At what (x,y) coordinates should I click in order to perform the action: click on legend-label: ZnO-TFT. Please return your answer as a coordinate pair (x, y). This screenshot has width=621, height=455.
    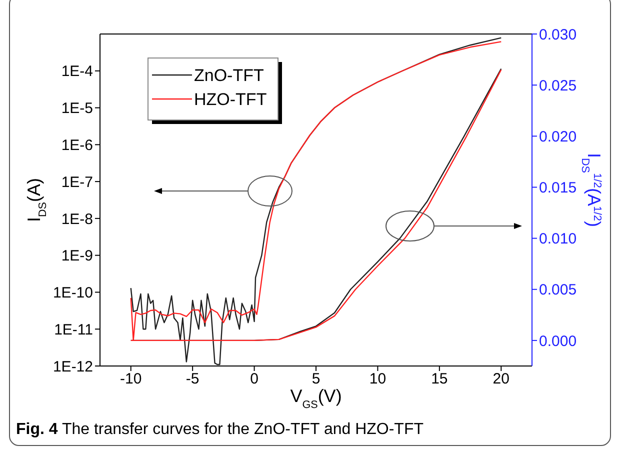
    Looking at the image, I should click on (229, 75).